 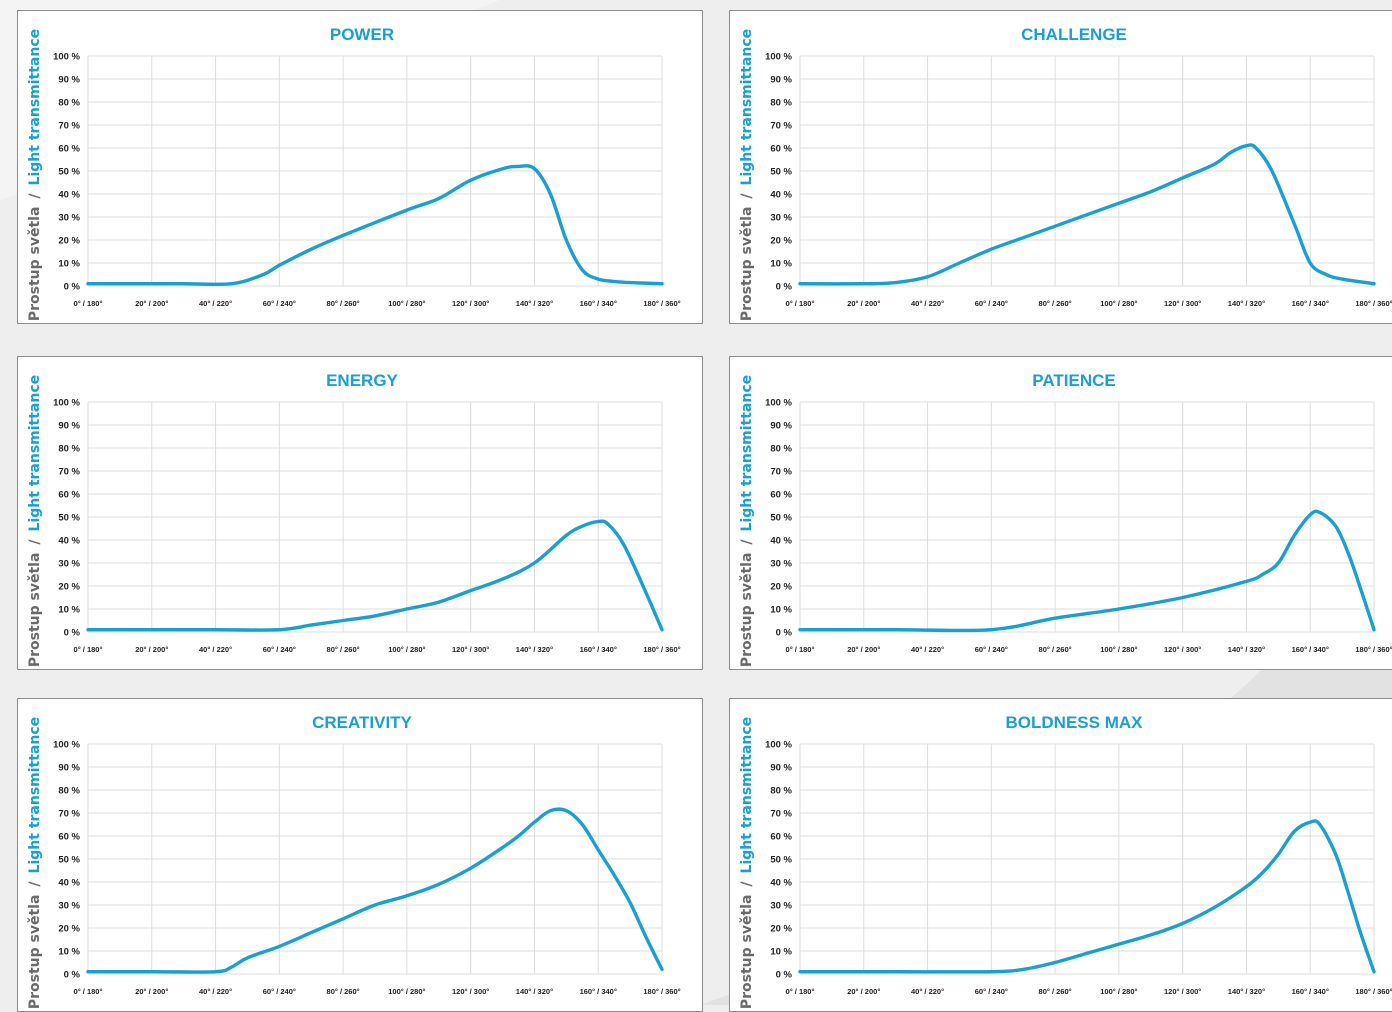 I want to click on chart-title: PATIENCE, so click(x=1073, y=380).